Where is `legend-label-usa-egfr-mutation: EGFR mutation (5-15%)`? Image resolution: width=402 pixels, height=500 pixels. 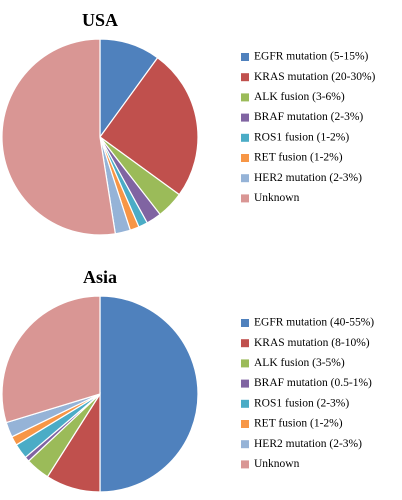 legend-label-usa-egfr-mutation: EGFR mutation (5-15%) is located at coordinates (311, 57).